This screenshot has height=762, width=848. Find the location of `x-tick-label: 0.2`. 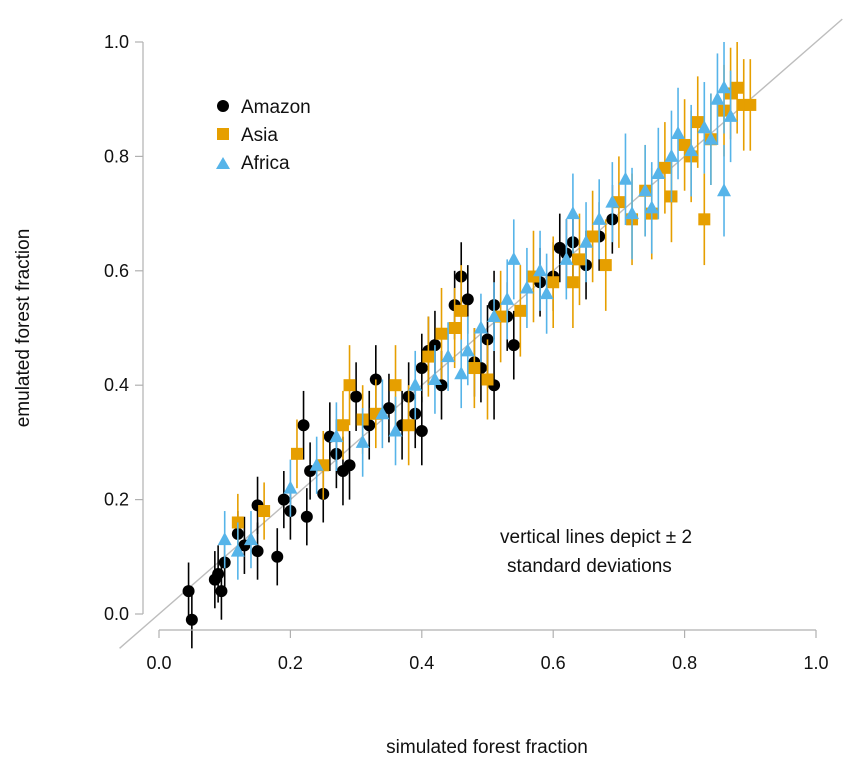

x-tick-label: 0.2 is located at coordinates (290, 663).